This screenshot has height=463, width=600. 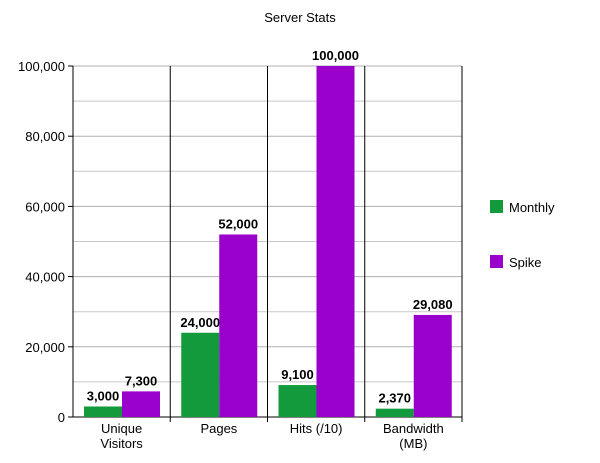 I want to click on value-label: 24,000, so click(x=200, y=322).